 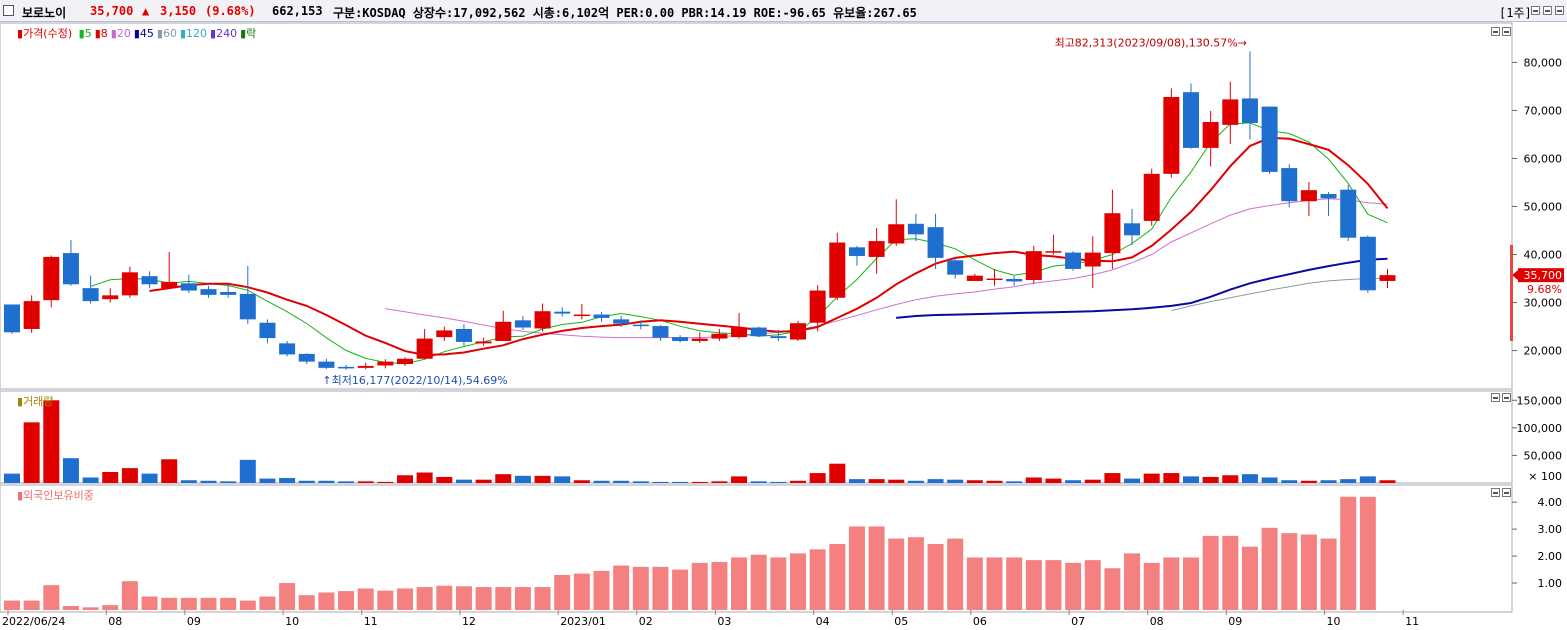 I want to click on ma-legend-45: ▮45, so click(x=143, y=33).